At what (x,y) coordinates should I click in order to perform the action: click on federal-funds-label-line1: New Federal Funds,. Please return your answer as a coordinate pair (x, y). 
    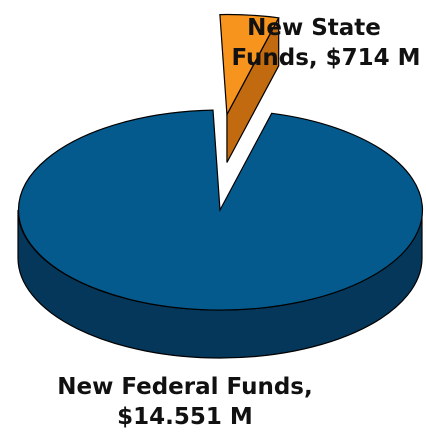
    Looking at the image, I should click on (185, 387).